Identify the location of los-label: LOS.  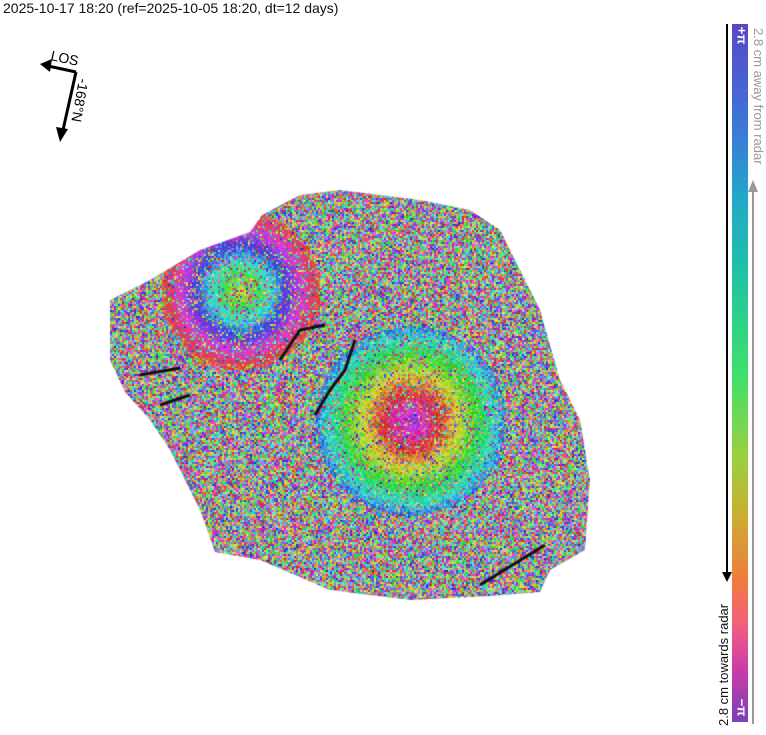
(64, 57).